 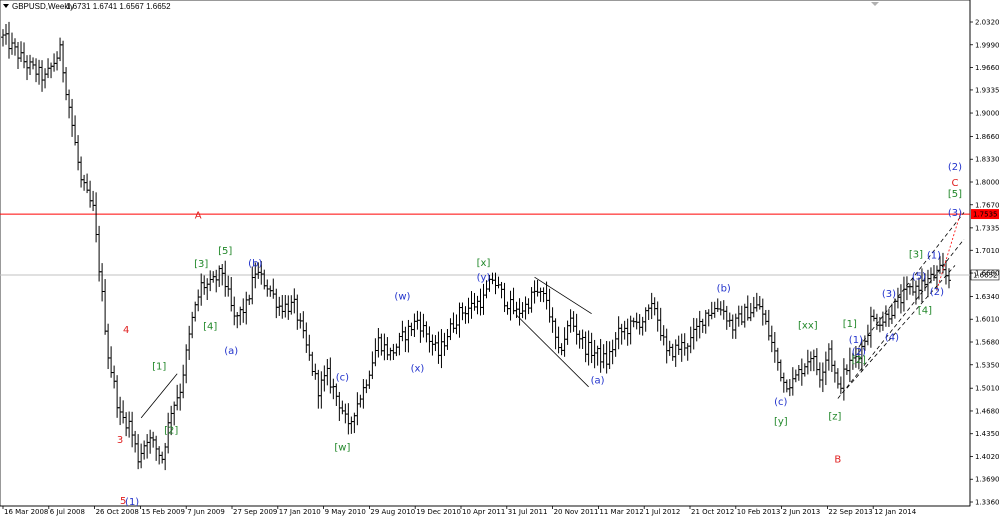 What do you see at coordinates (484, 263) in the screenshot?
I see `wave-label: [x]` at bounding box center [484, 263].